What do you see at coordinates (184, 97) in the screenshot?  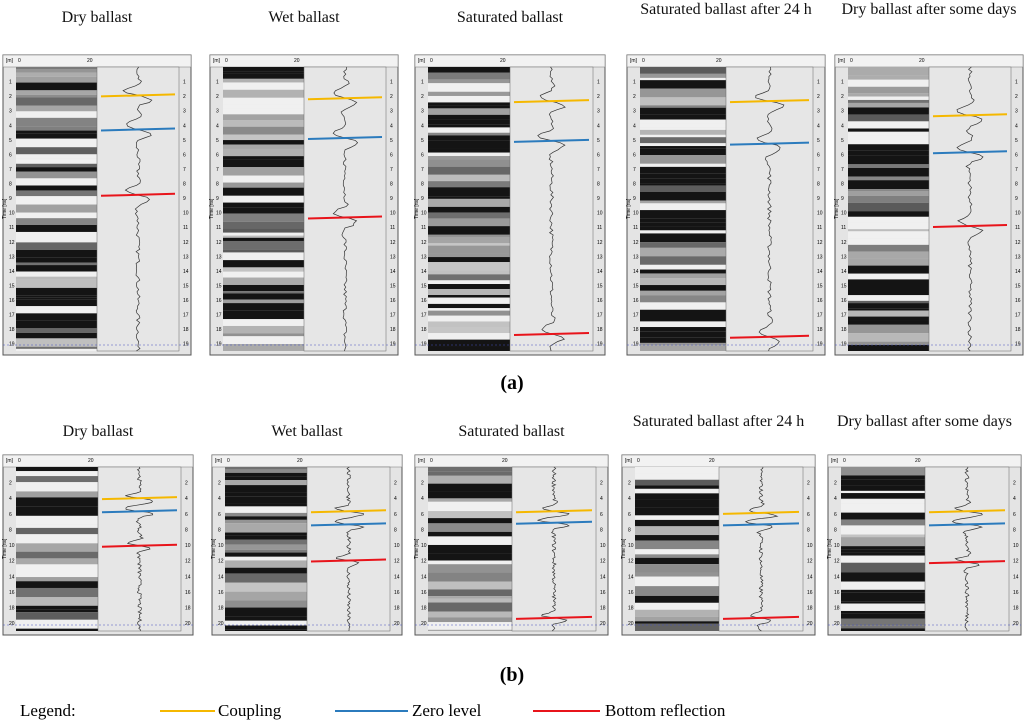 I see `time-tick: 2` at bounding box center [184, 97].